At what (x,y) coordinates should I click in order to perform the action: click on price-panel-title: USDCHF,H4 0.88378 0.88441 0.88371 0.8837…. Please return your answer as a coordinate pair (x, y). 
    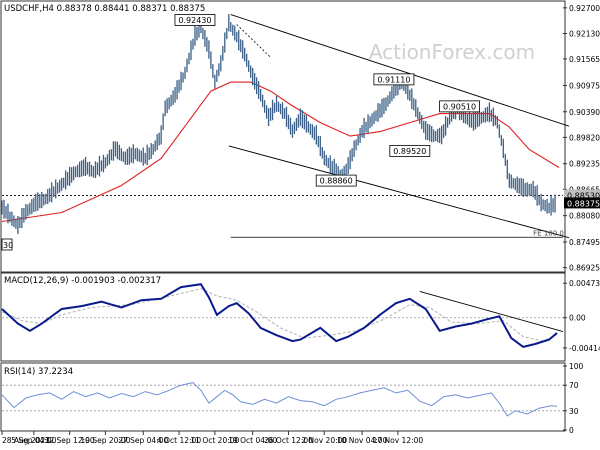
    Looking at the image, I should click on (104, 9).